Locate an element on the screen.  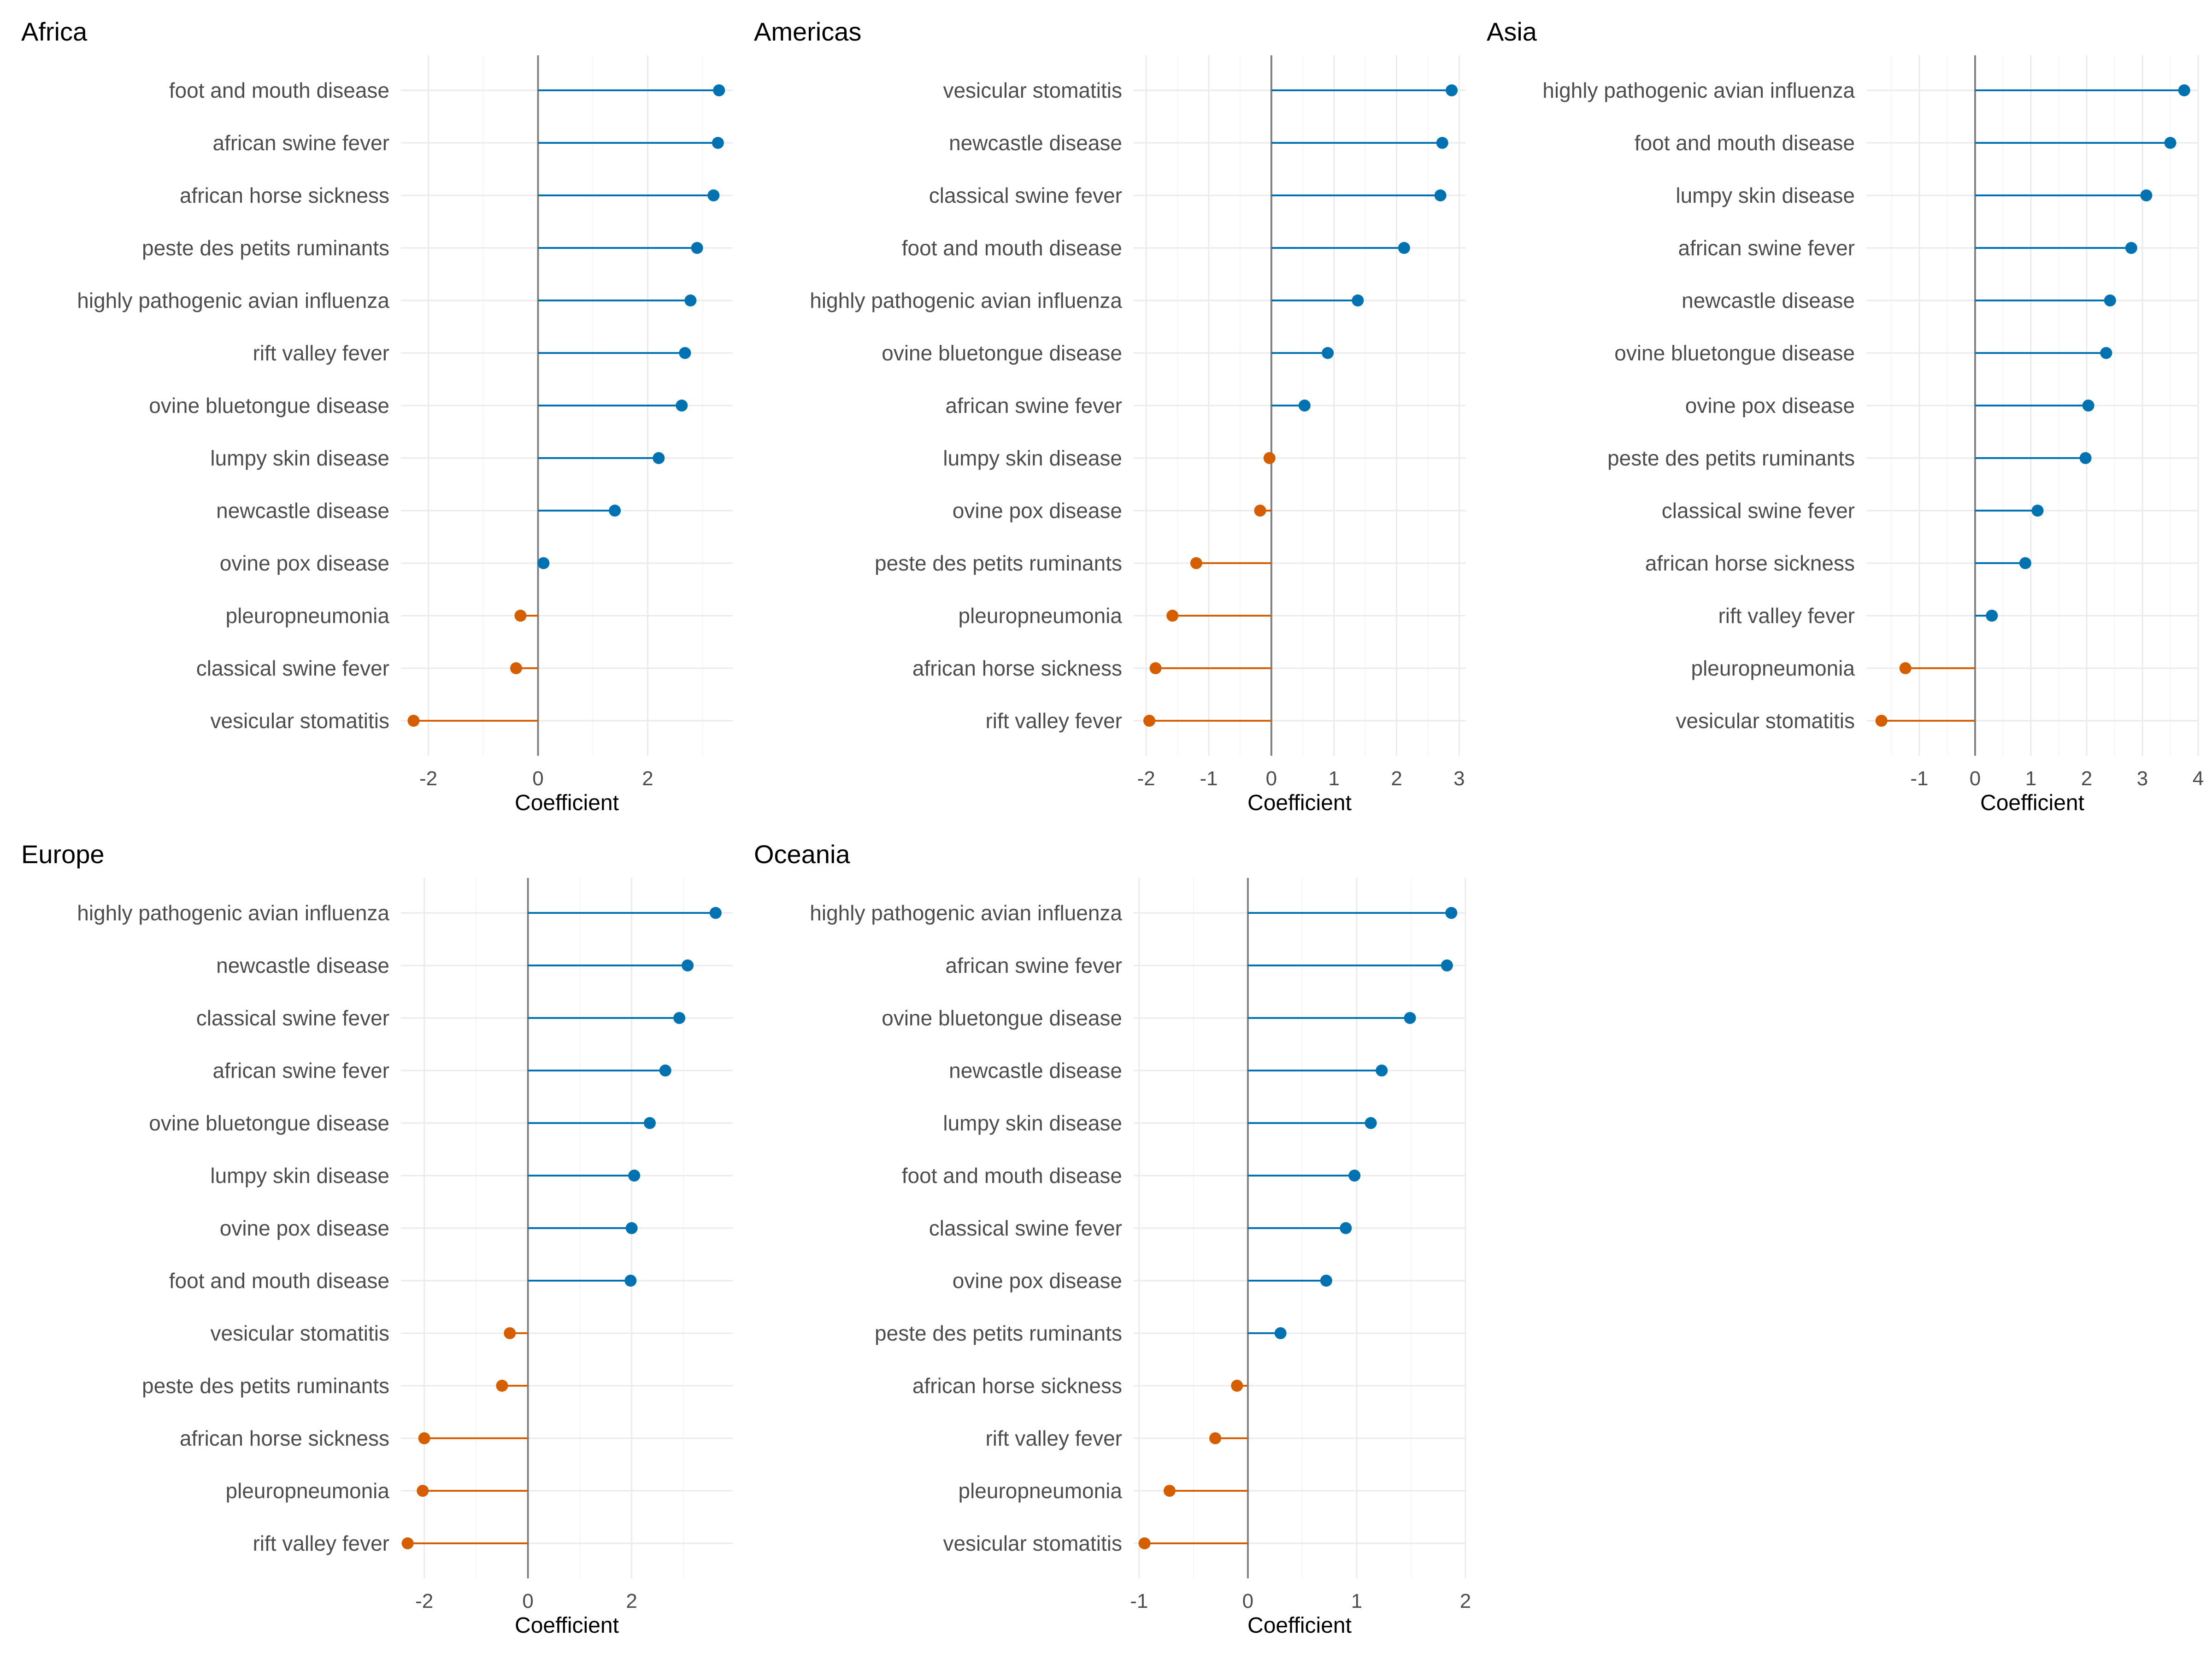
panel-title: Americas is located at coordinates (807, 31).